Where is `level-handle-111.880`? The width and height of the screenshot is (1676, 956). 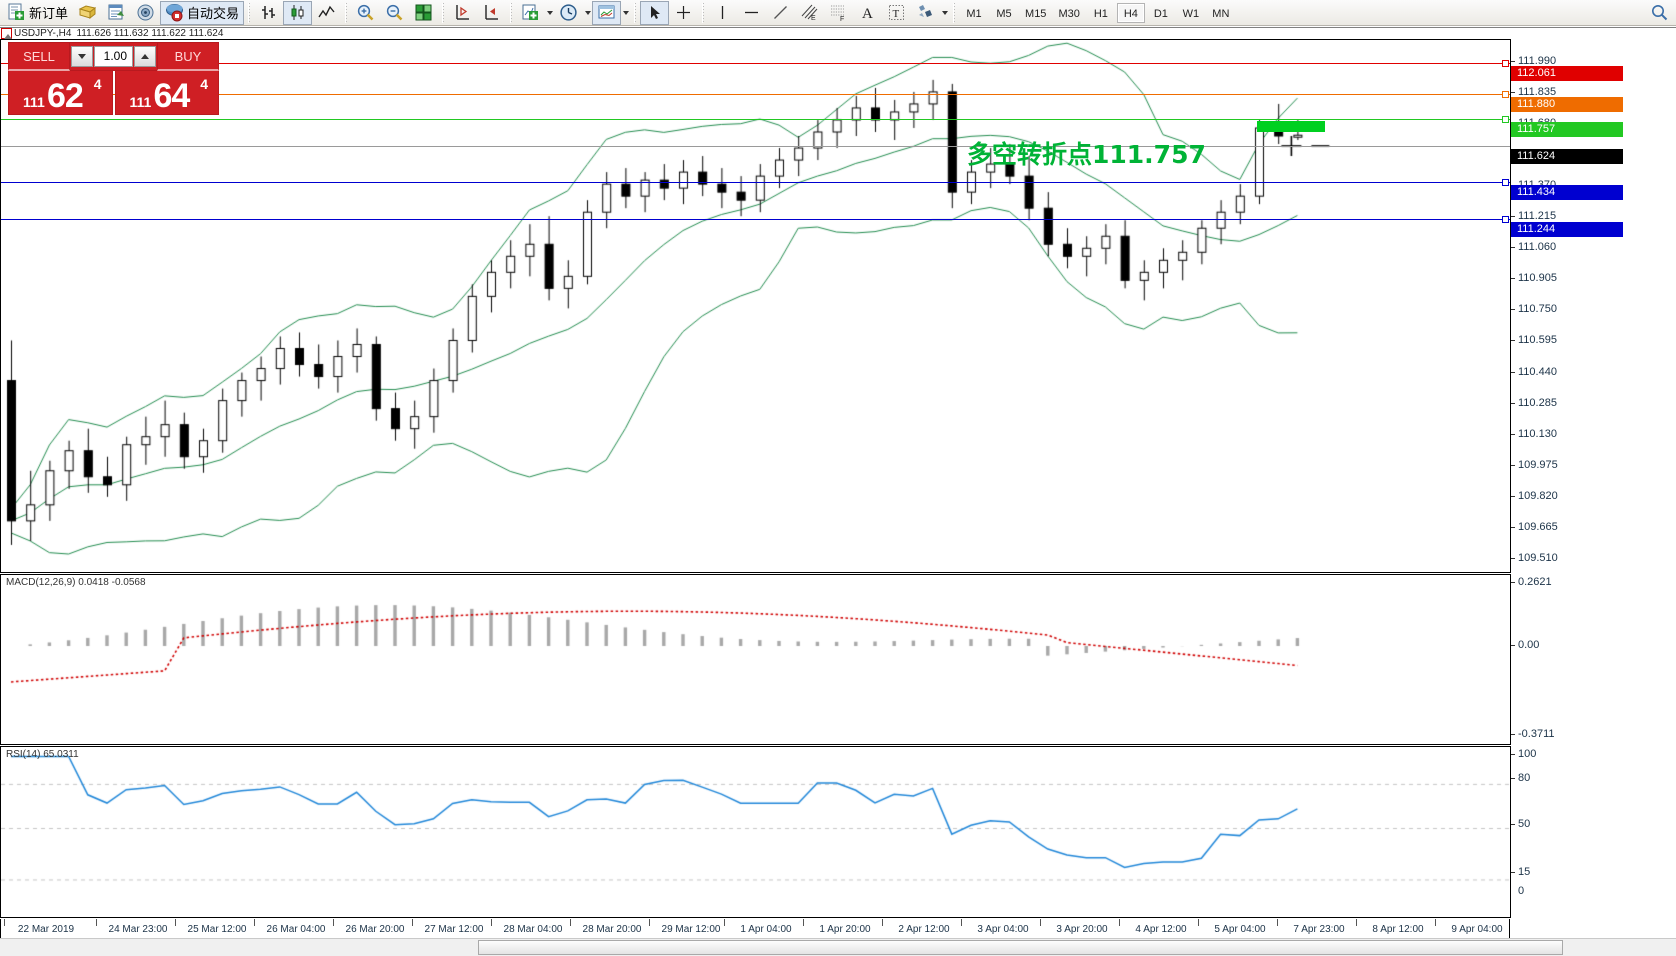
level-handle-111.880 is located at coordinates (1505, 94).